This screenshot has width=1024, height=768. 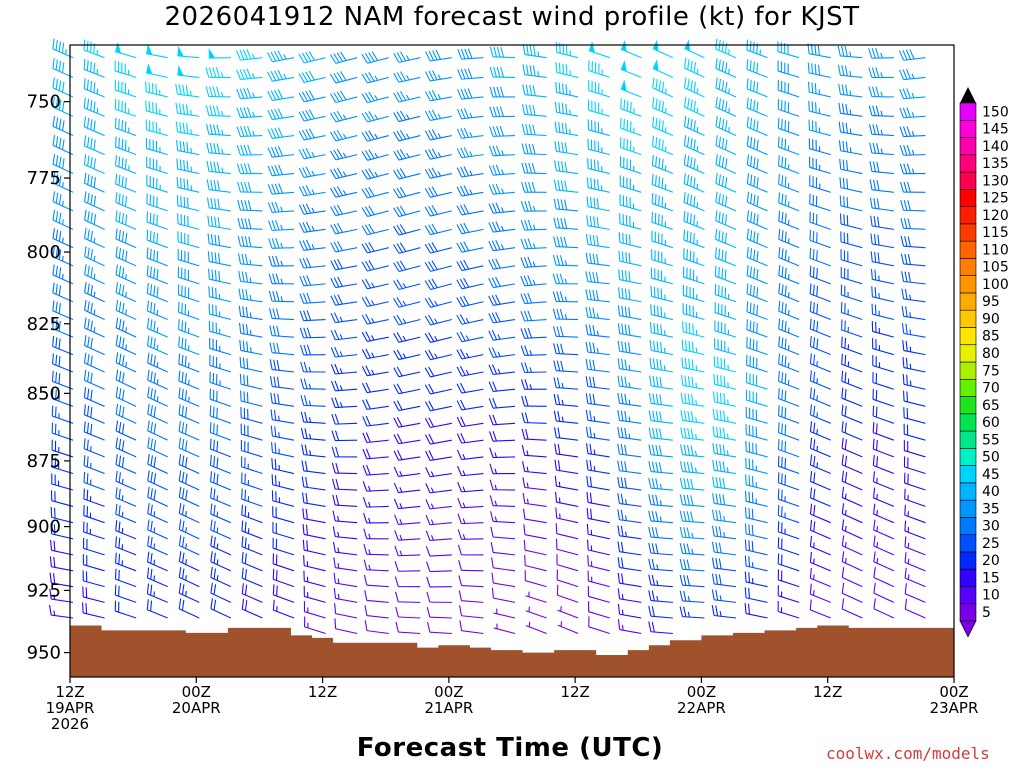 What do you see at coordinates (908, 753) in the screenshot?
I see `credit-link: coolwx.com/models` at bounding box center [908, 753].